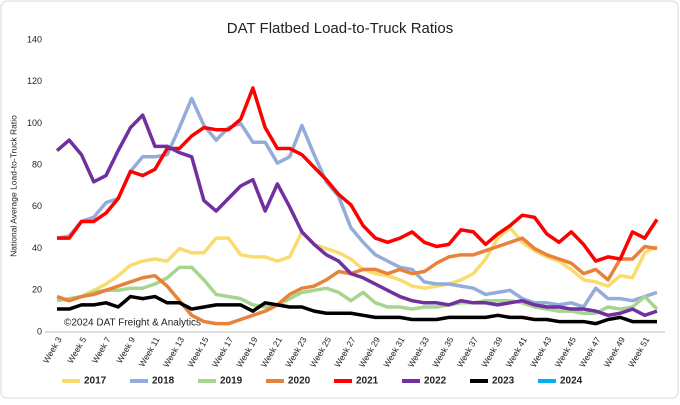  I want to click on chart-title: DAT Flatbed Load-to-Truck Ratios, so click(340, 28).